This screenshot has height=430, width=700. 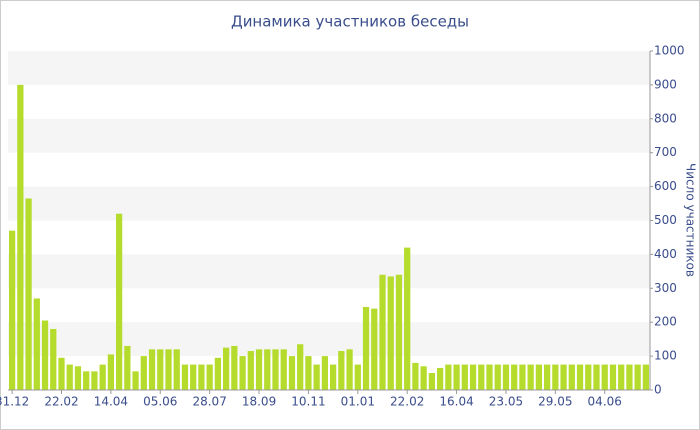 What do you see at coordinates (456, 402) in the screenshot?
I see `x-tick-label: 16.04` at bounding box center [456, 402].